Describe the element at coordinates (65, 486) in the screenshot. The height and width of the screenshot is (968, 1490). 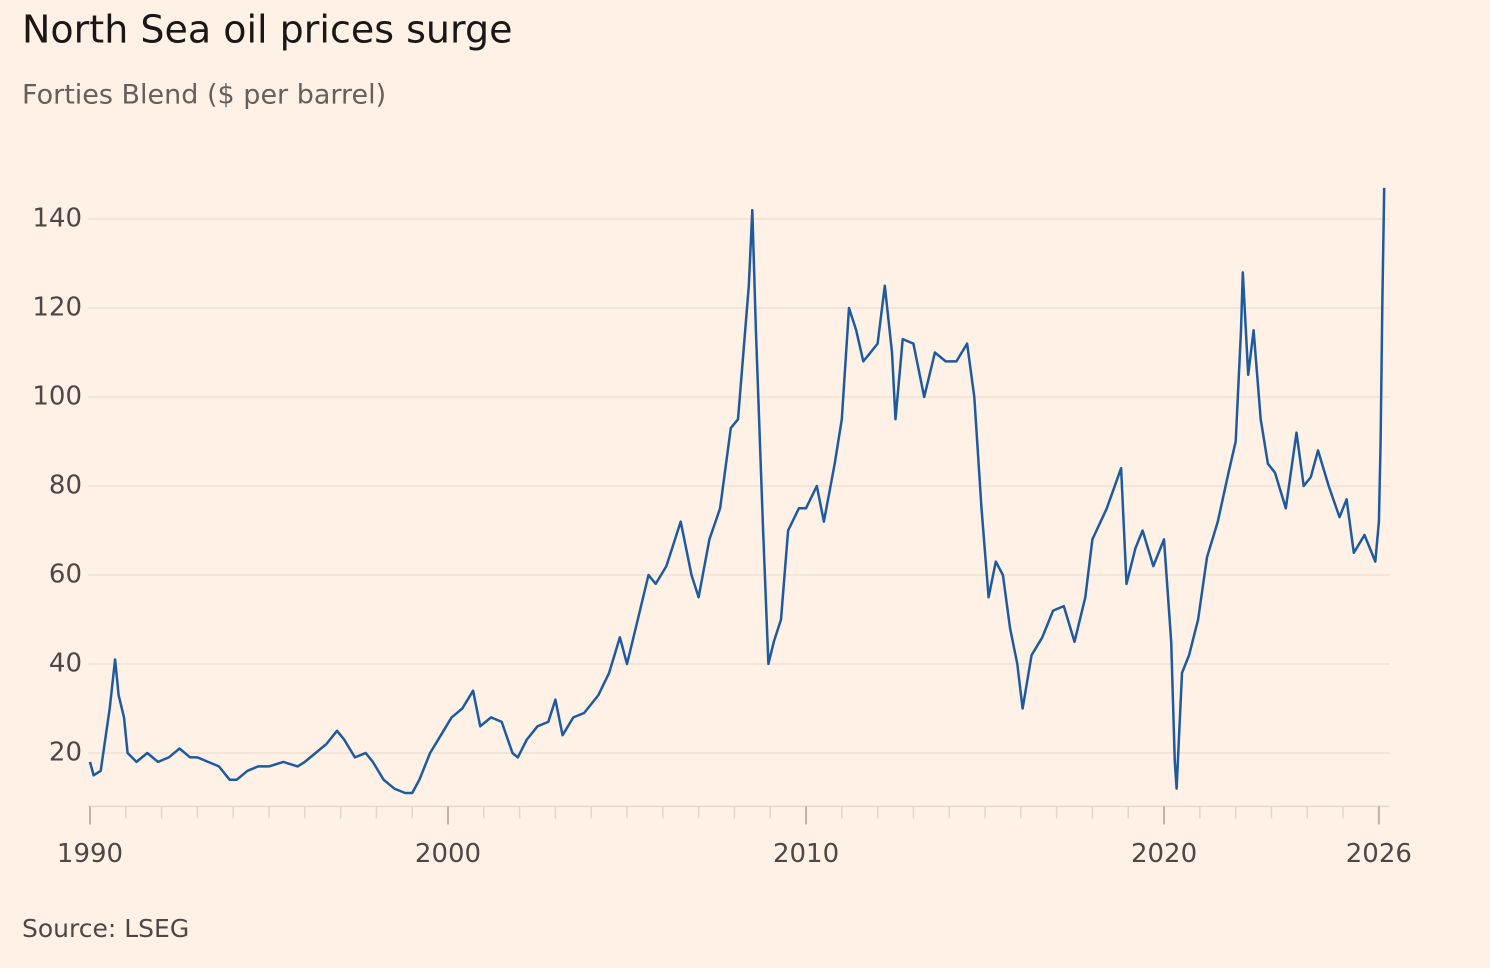
I see `y-tick-label: 80` at that location.